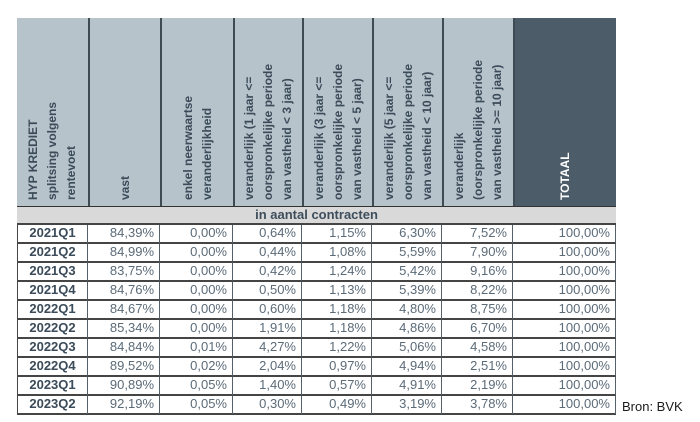 The image size is (700, 422). What do you see at coordinates (407, 348) in the screenshot?
I see `value-cell: 5,06%` at bounding box center [407, 348].